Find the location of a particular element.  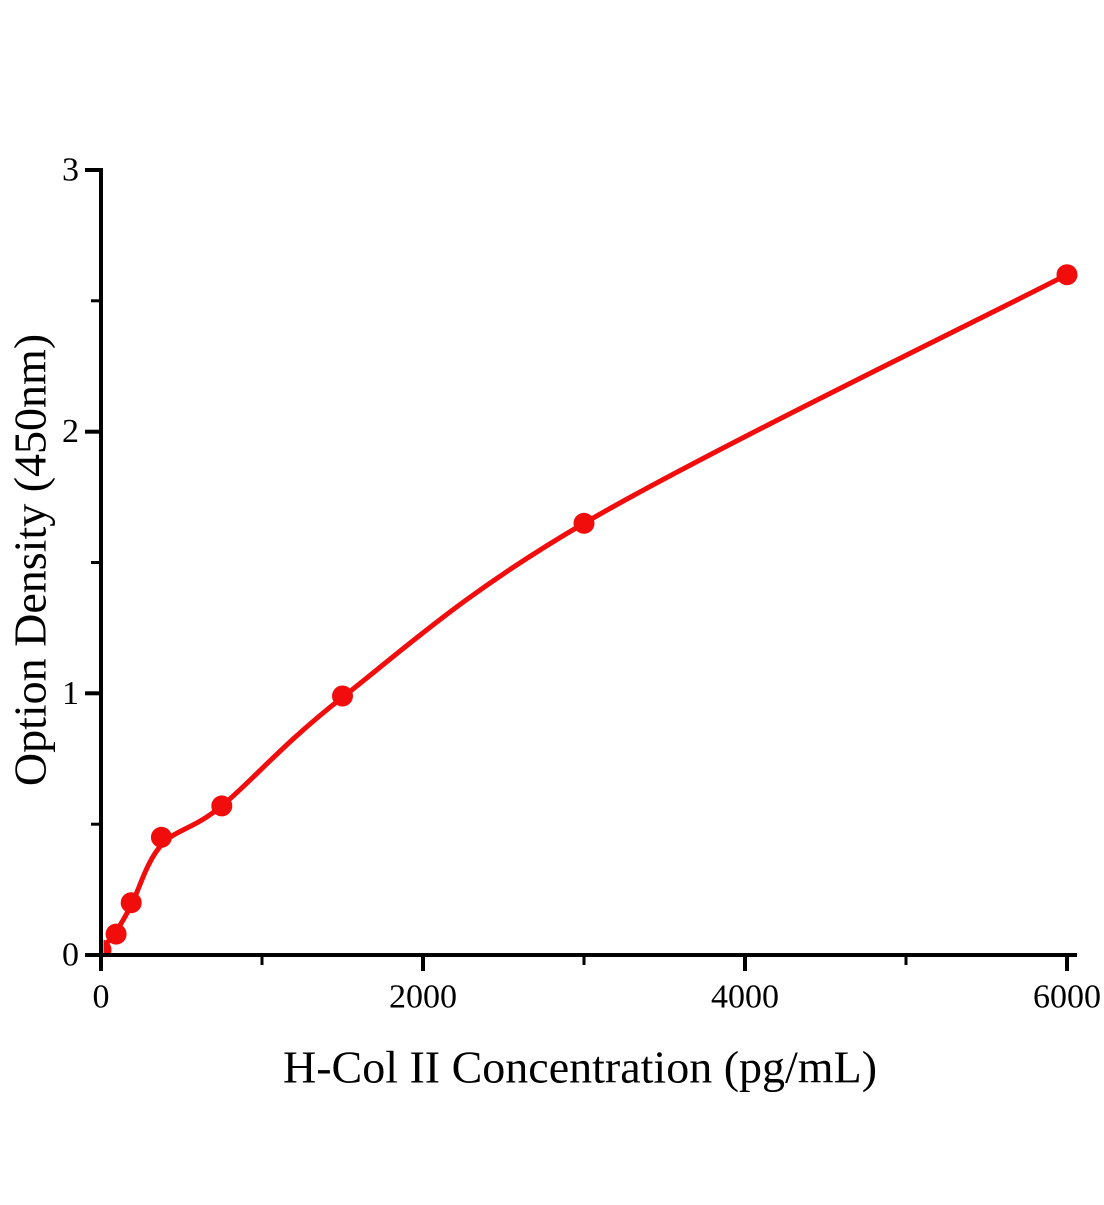

x-minor-ticks is located at coordinates (584, 961).